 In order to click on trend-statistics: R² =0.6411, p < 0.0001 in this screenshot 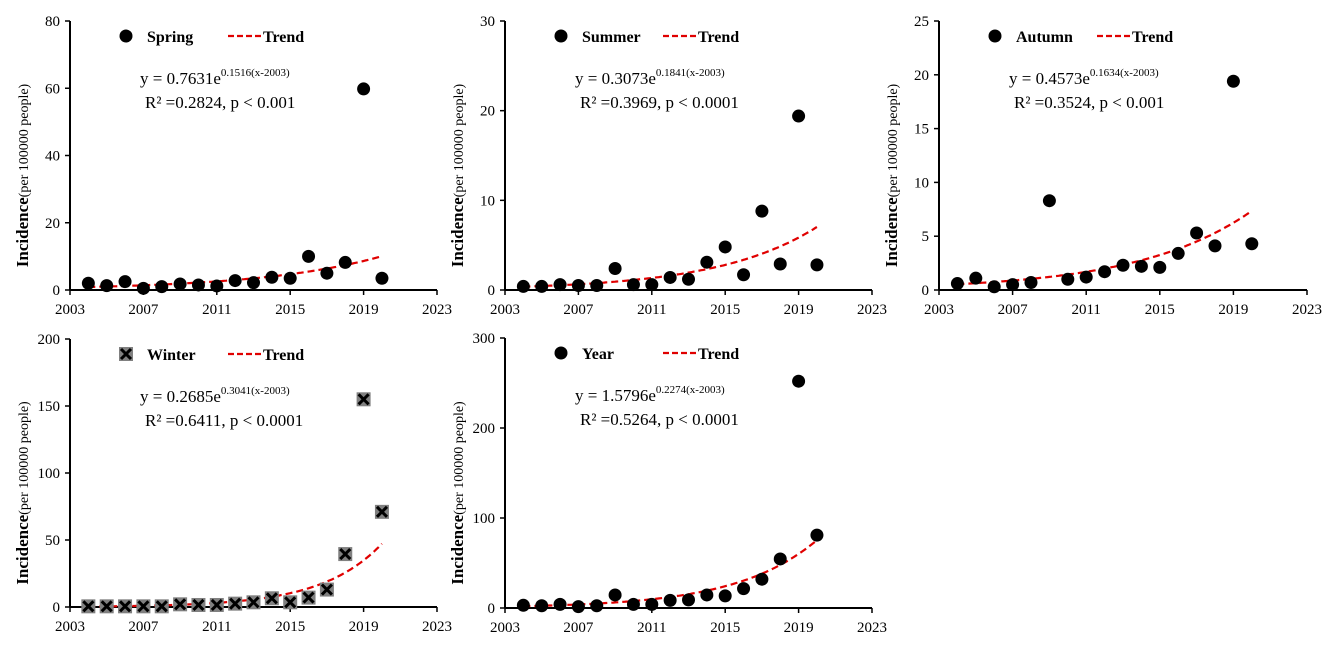, I will do `click(224, 420)`.